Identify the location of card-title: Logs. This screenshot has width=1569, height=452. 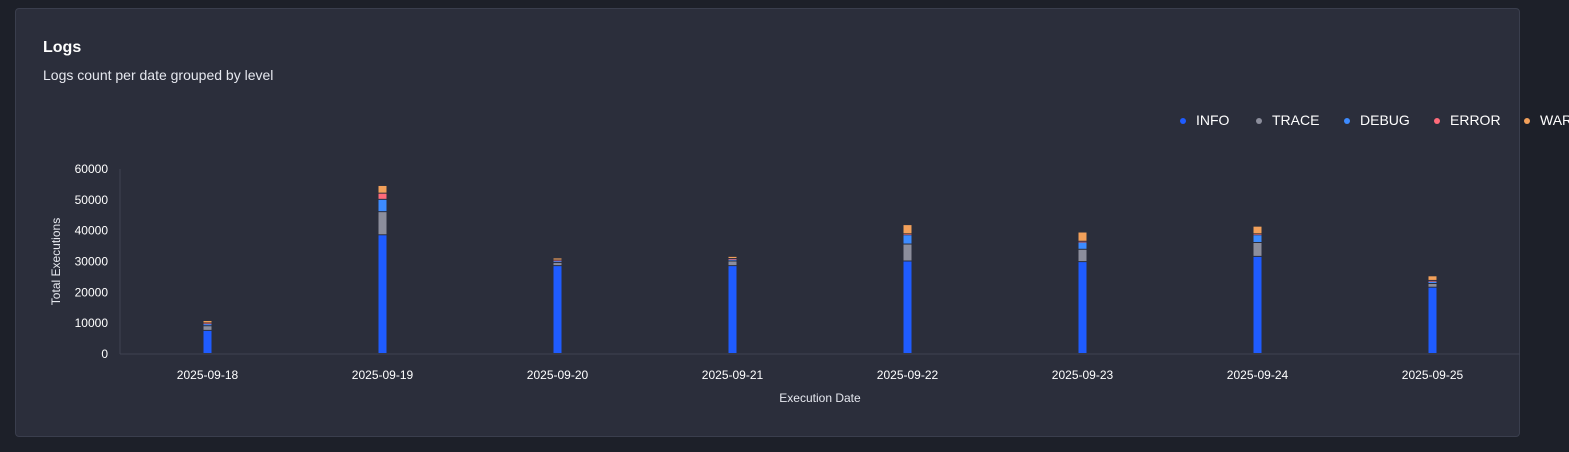
(62, 47).